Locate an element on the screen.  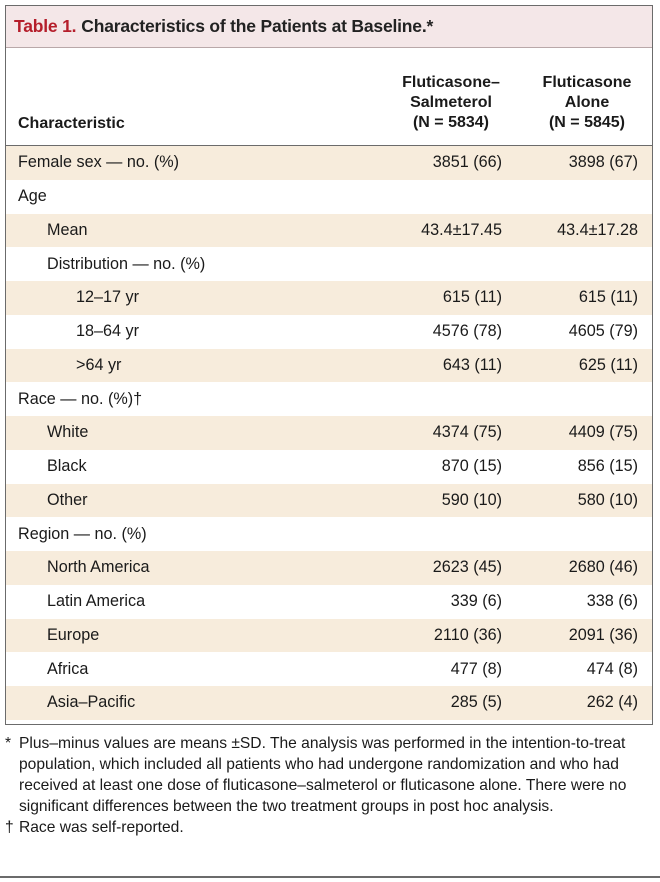
footnote-dagger: † Race was self-reported. is located at coordinates (325, 827).